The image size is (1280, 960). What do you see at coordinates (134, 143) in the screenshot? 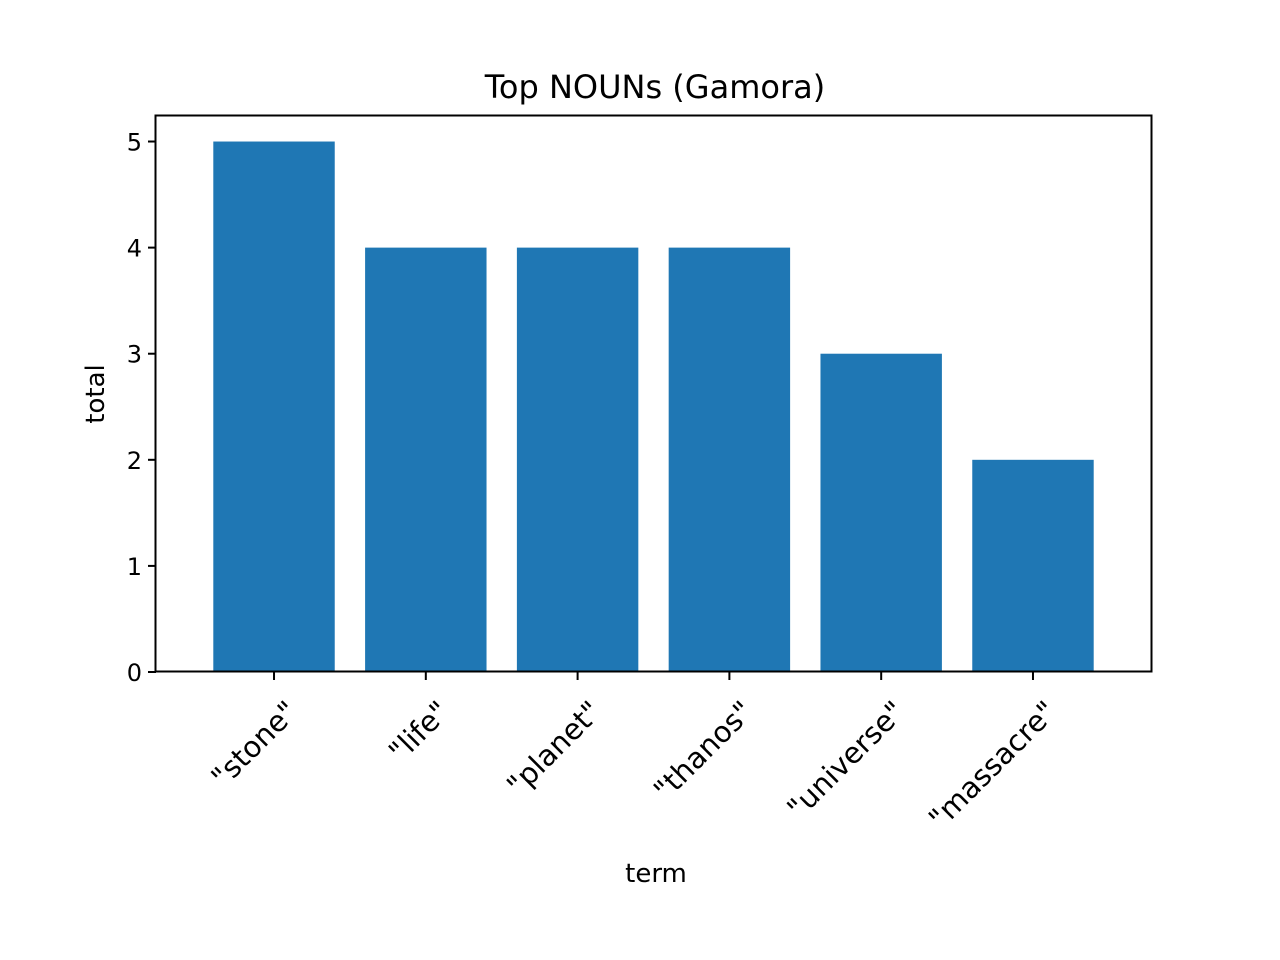
I see `y-tick-label: 5` at bounding box center [134, 143].